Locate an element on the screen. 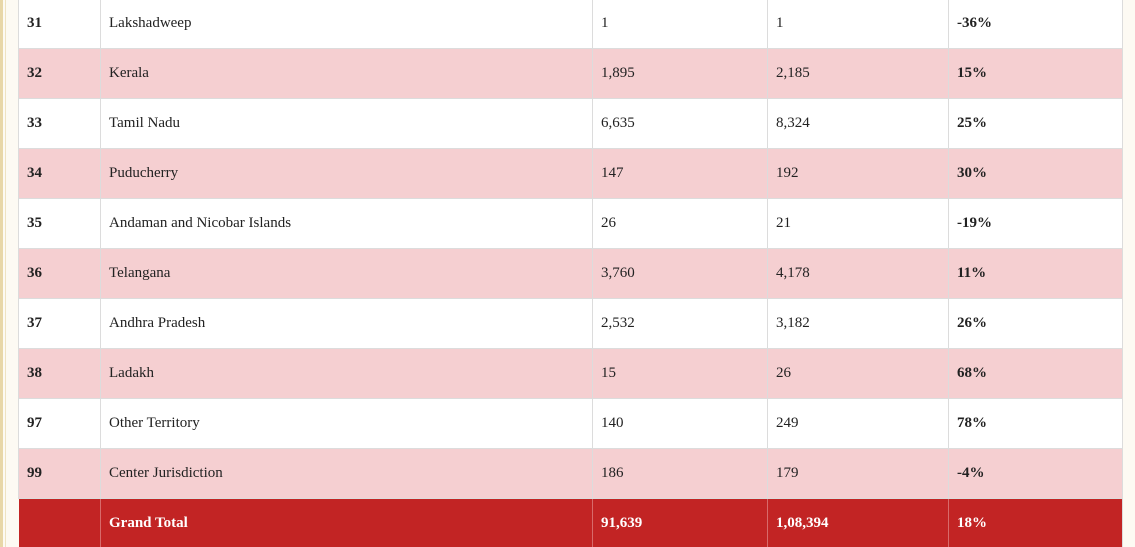 Image resolution: width=1135 pixels, height=547 pixels. left-border-rule is located at coordinates (1, 273).